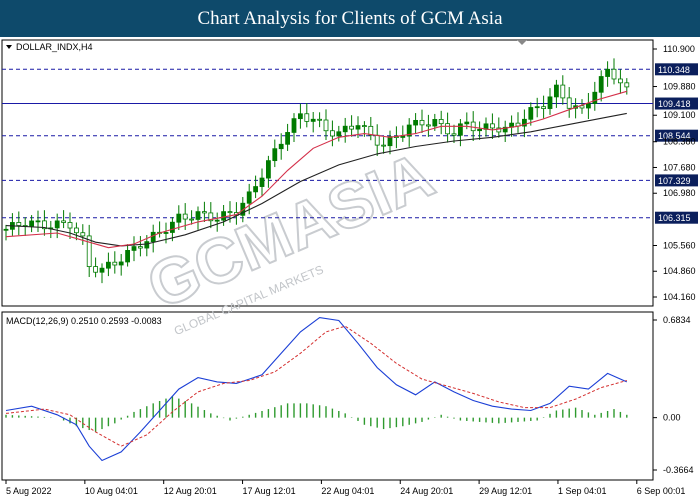  I want to click on time-tick-label: 24 Aug 20:01, so click(426, 491).